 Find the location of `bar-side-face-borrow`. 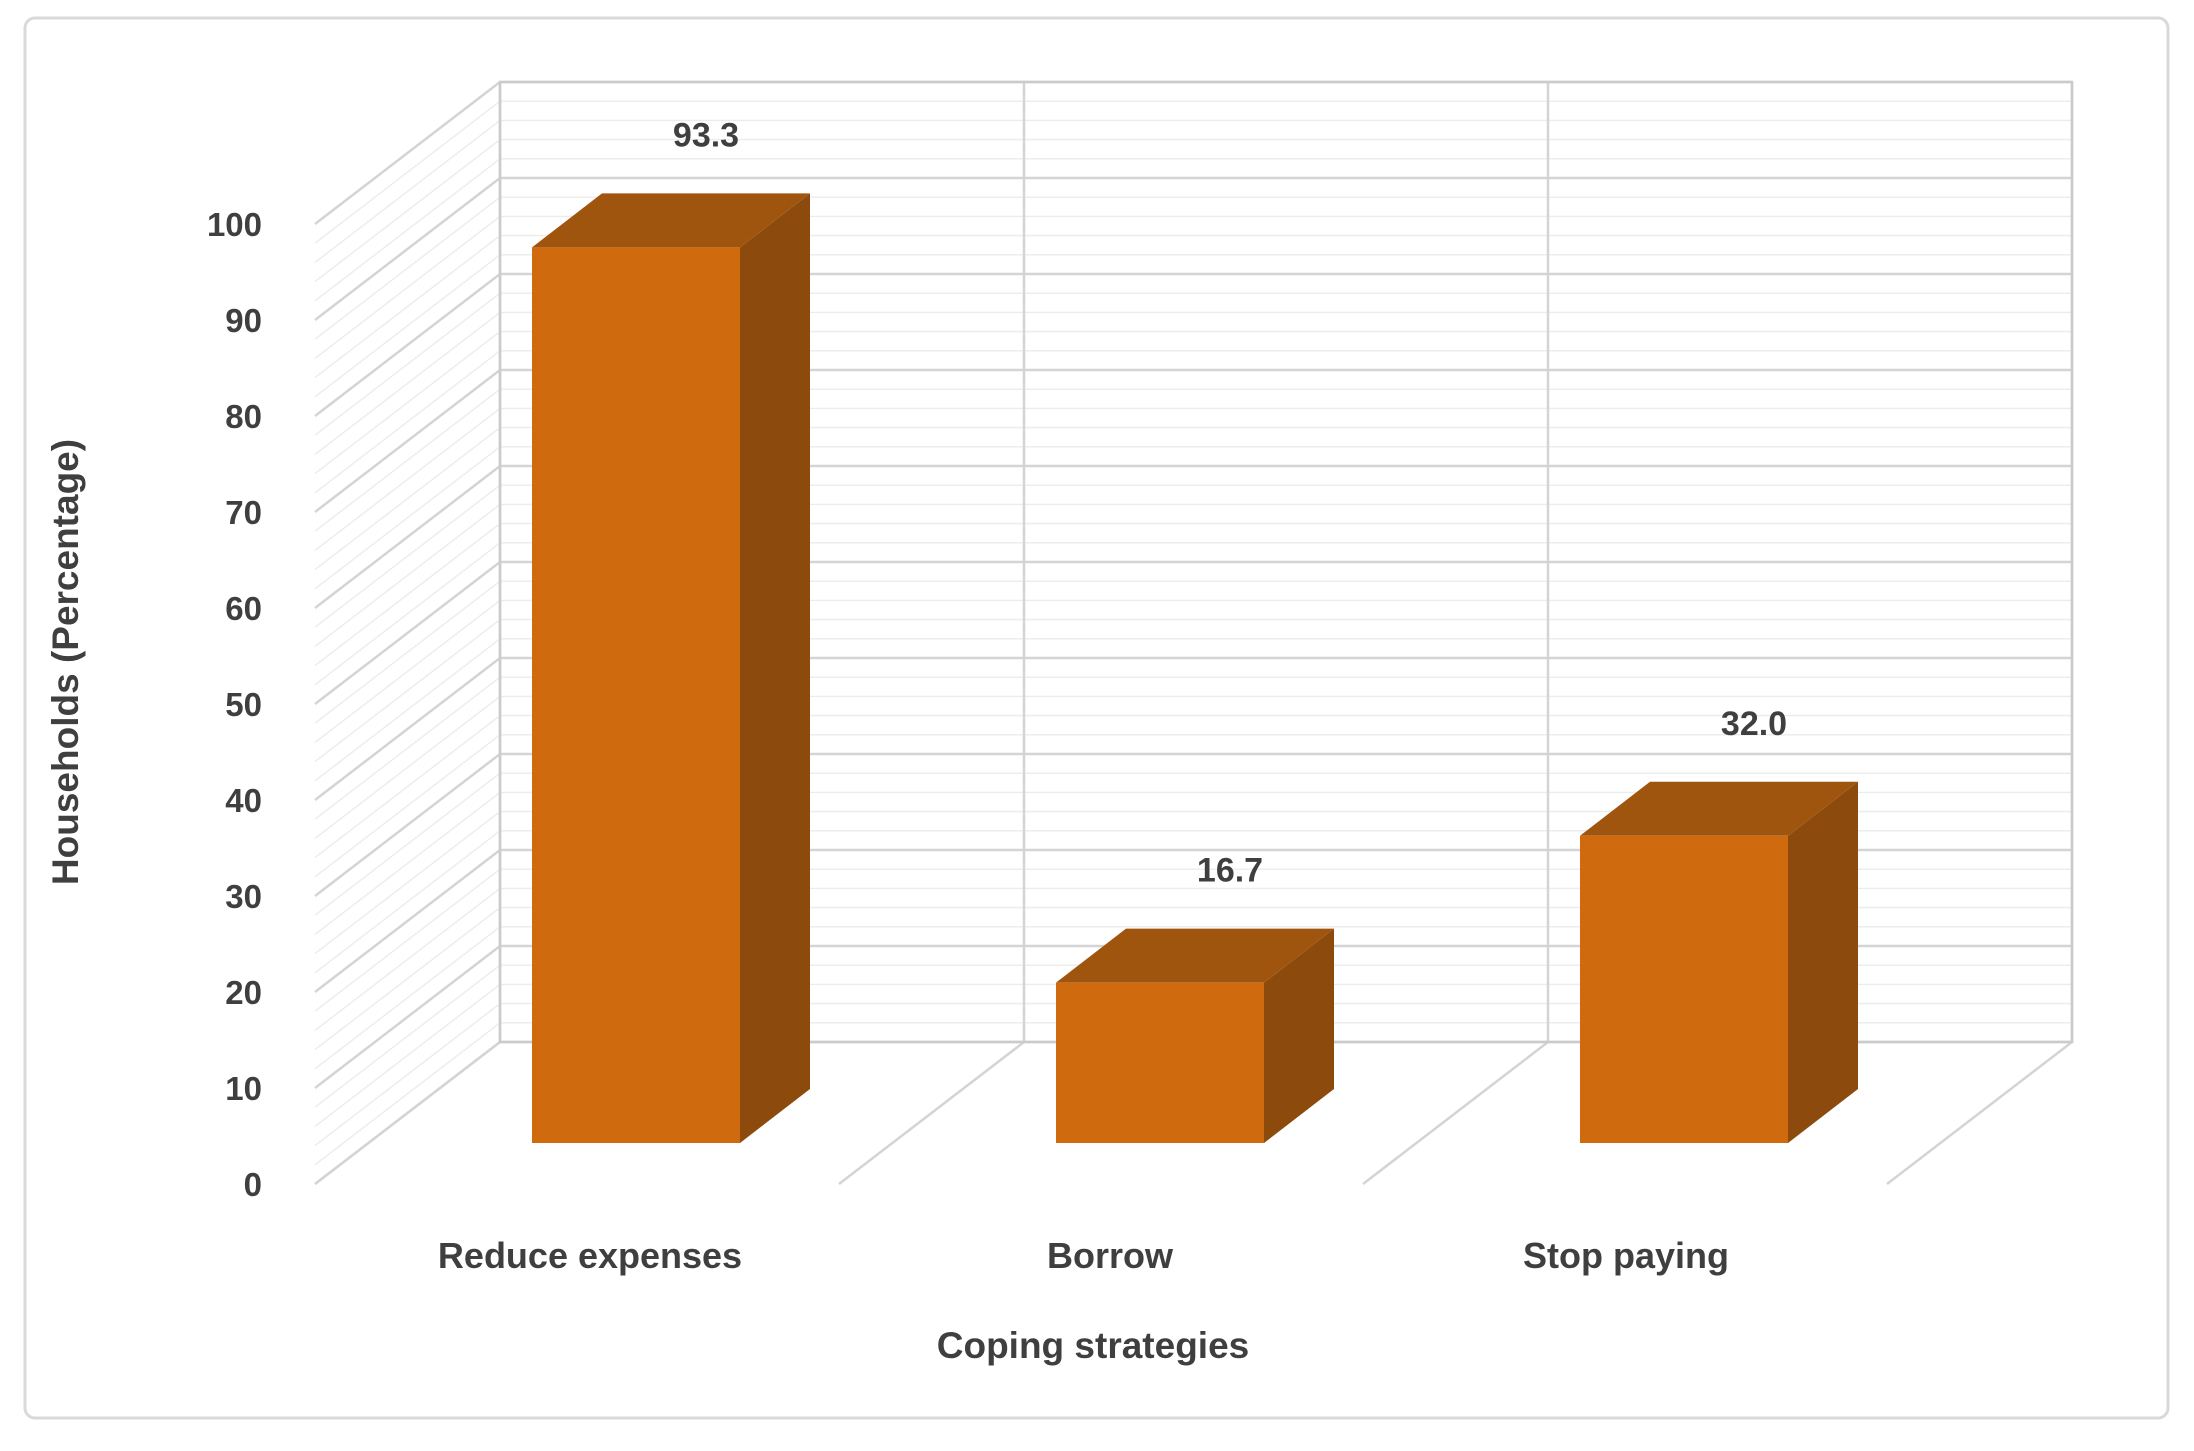

bar-side-face-borrow is located at coordinates (1299, 1035).